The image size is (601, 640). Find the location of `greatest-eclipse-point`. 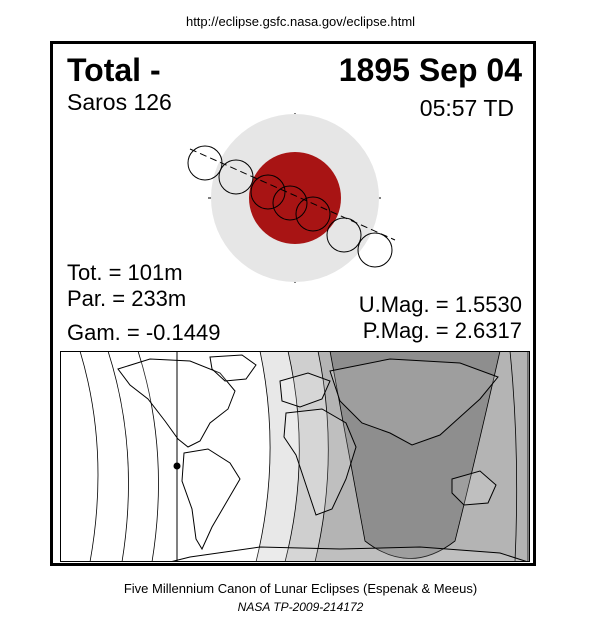

greatest-eclipse-point is located at coordinates (177, 466).